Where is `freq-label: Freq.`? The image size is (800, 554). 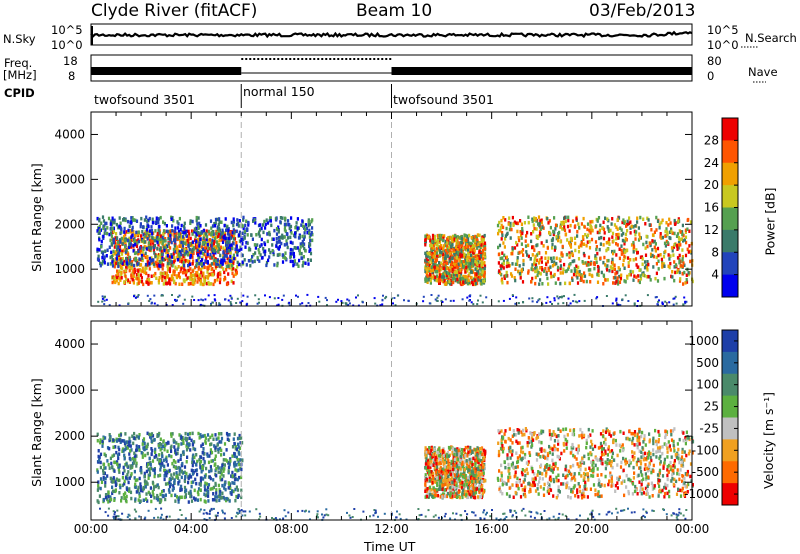 freq-label: Freq. is located at coordinates (18, 63).